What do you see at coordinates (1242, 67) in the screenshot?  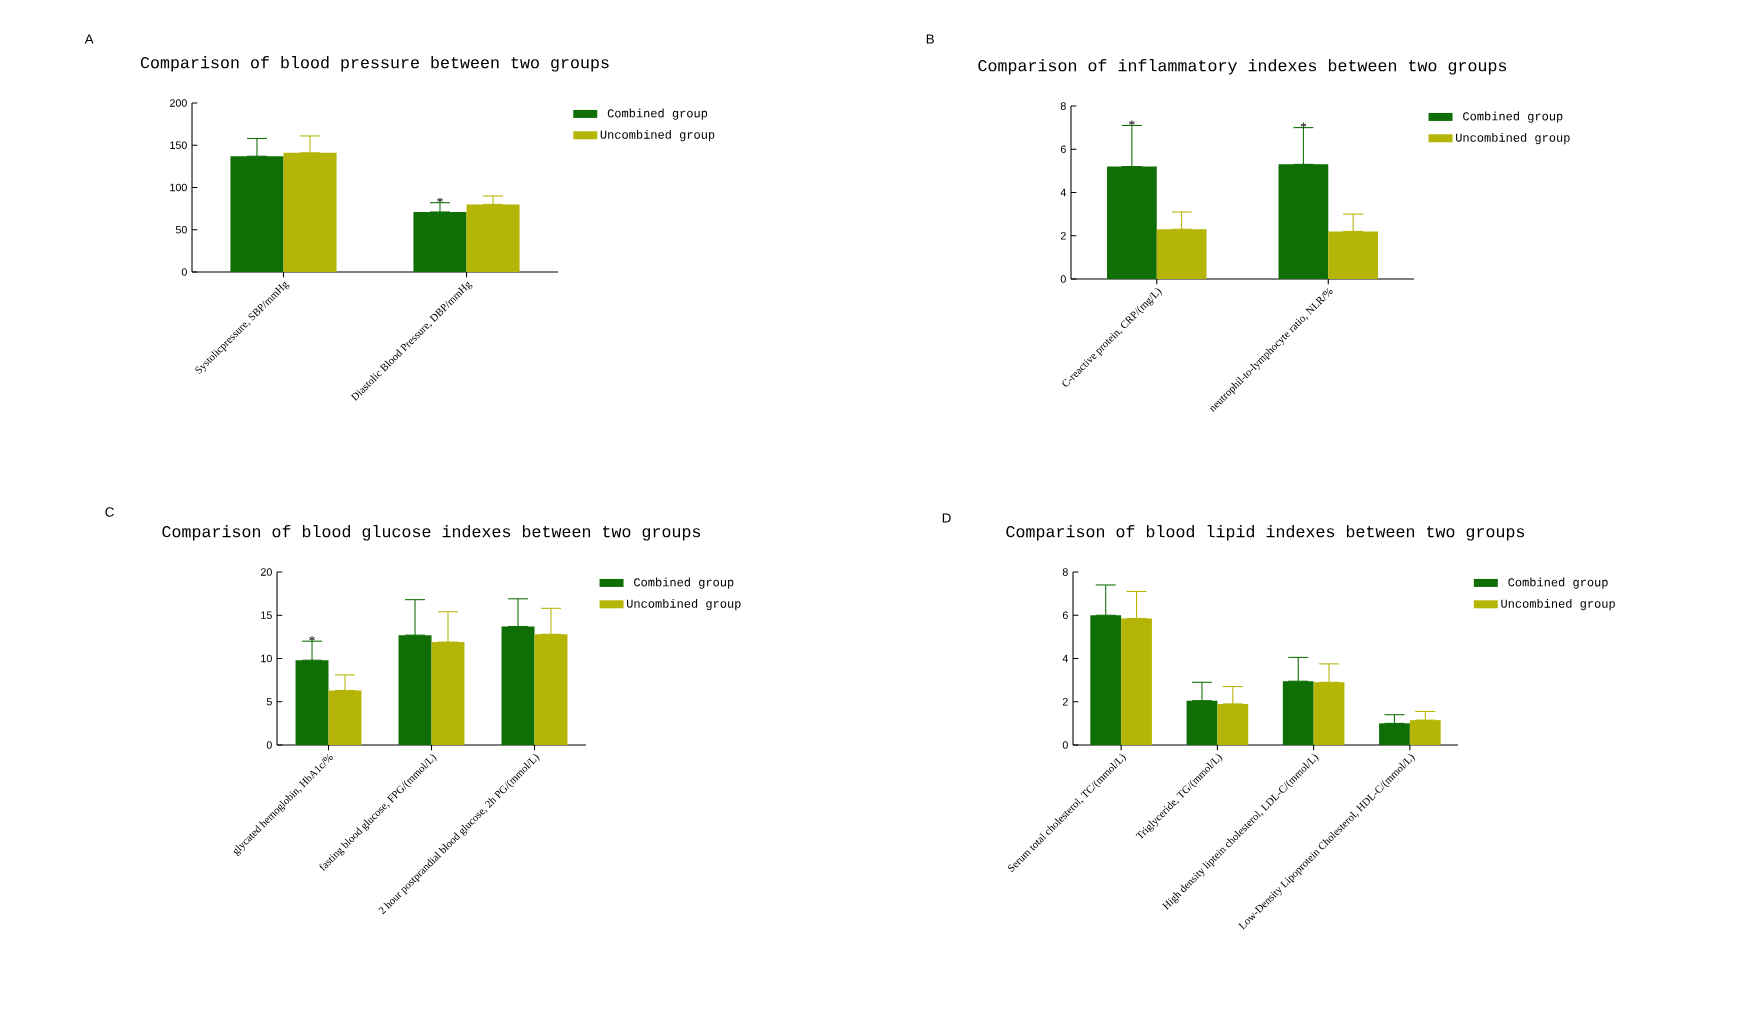 I see `chart-title: Comparison of inflammatory indexes between two groups` at bounding box center [1242, 67].